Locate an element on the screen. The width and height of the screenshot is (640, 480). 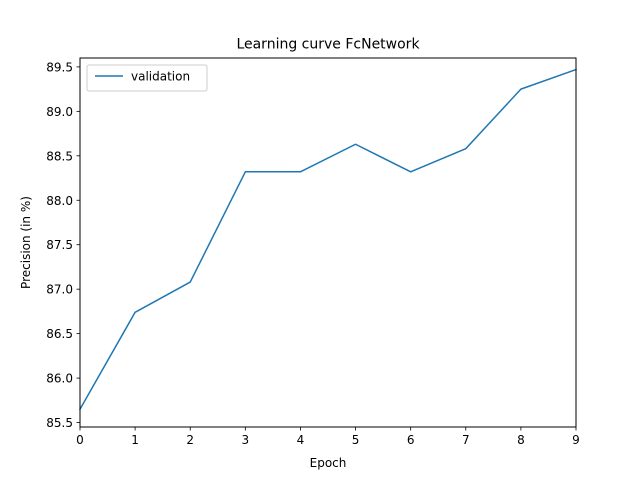
x-tick-label: 7 is located at coordinates (466, 440).